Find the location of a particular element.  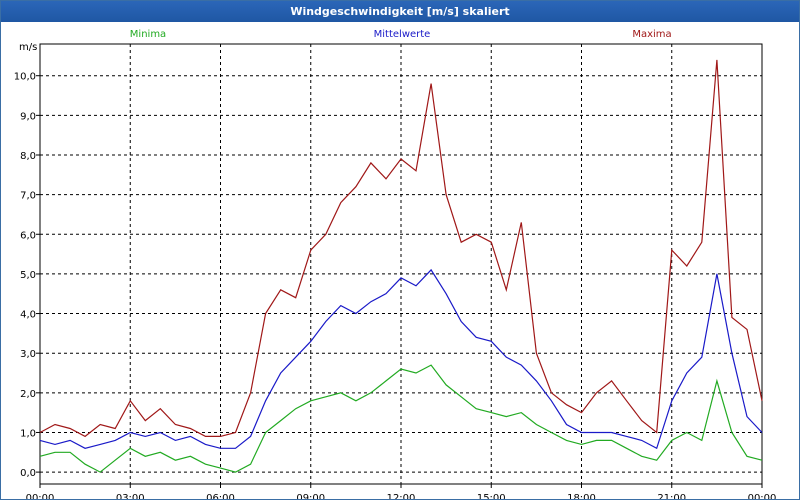

x-tick-time-label: 18:00 is located at coordinates (581, 496).